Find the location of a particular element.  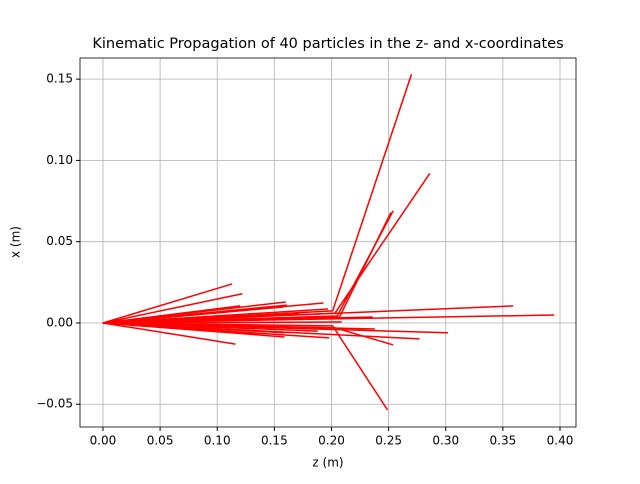

y-axis-label: x (m) is located at coordinates (16, 242).